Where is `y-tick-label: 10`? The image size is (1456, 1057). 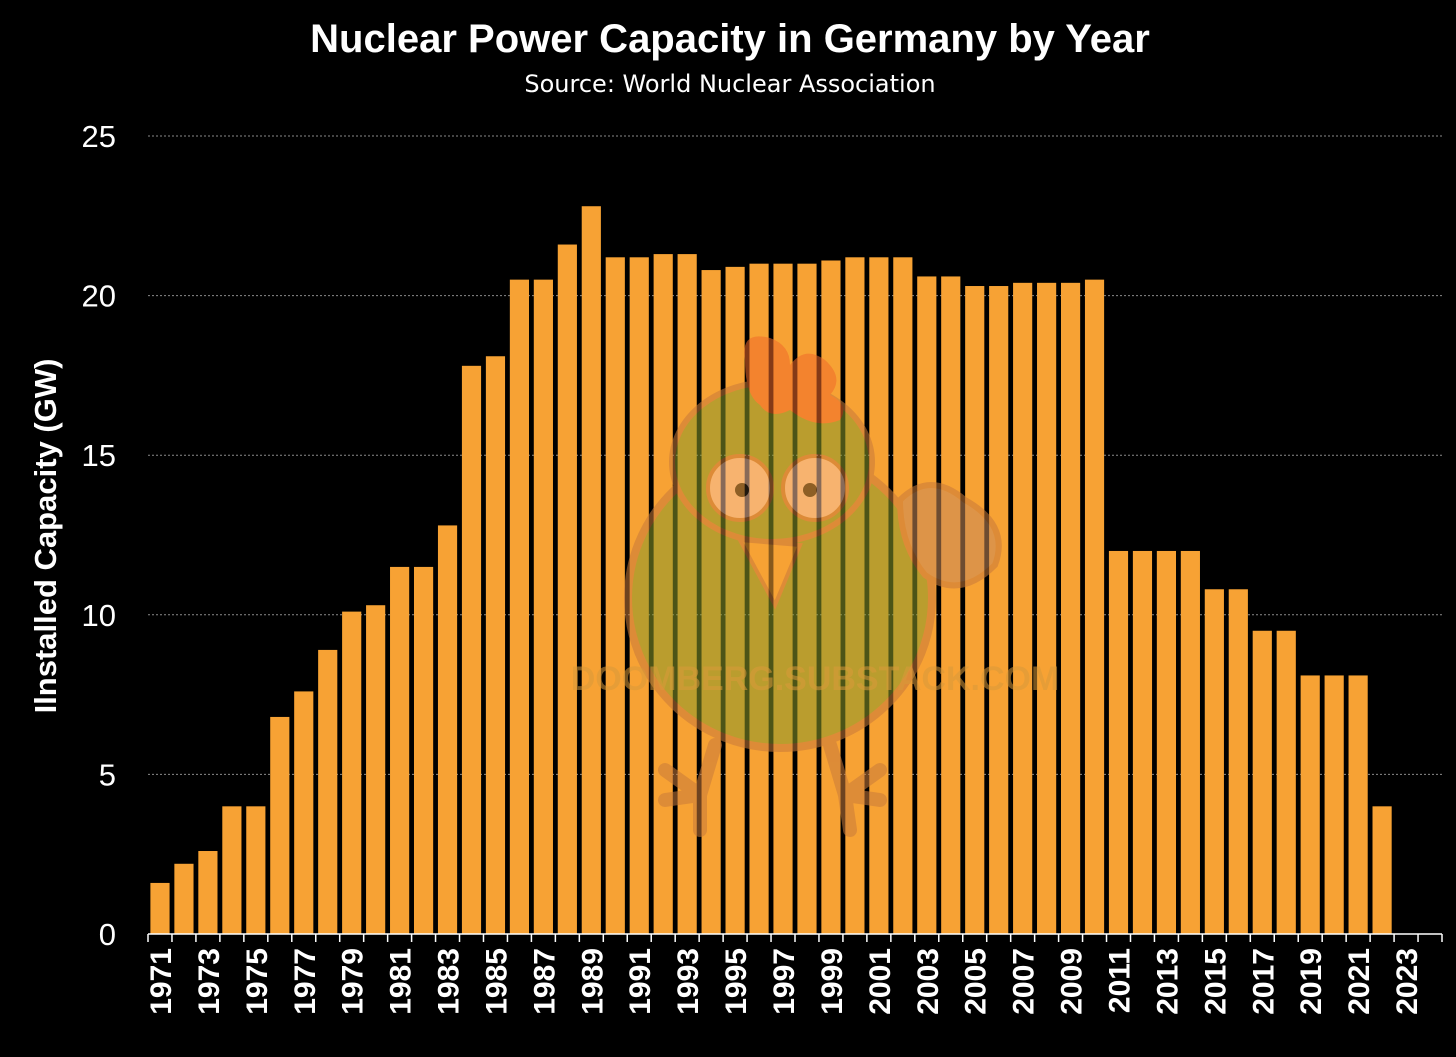
y-tick-label: 10 is located at coordinates (99, 615).